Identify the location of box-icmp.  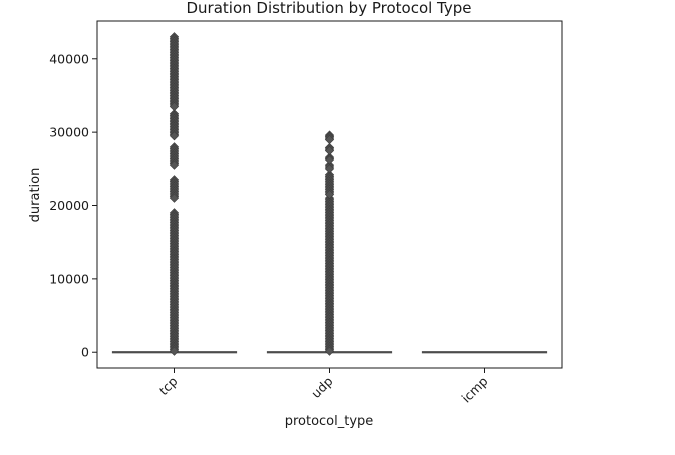
(484, 352).